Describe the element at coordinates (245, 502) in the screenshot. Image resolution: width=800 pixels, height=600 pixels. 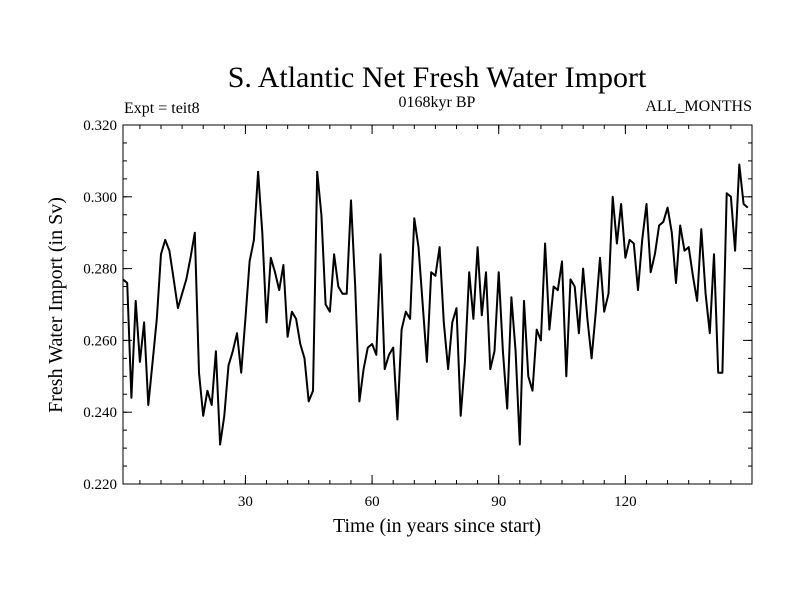
I see `x-tick-label: 30` at that location.